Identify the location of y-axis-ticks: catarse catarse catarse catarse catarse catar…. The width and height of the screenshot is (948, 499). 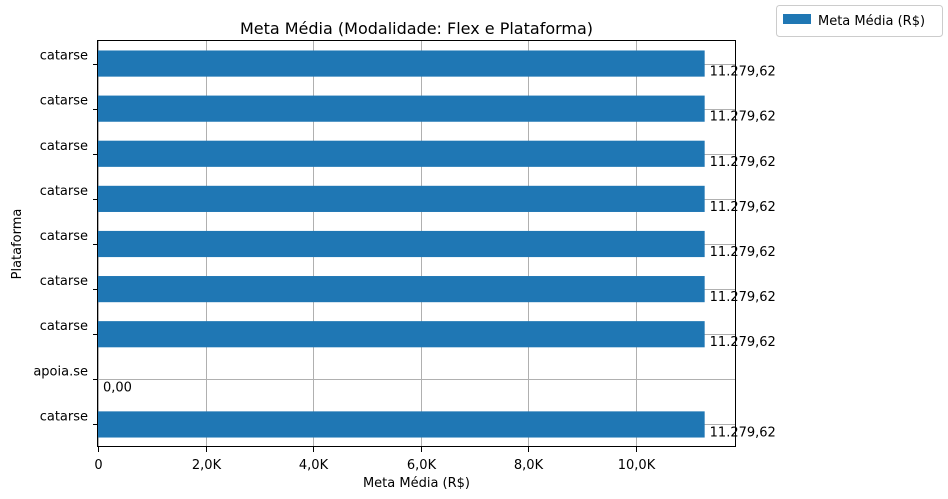
(65, 237).